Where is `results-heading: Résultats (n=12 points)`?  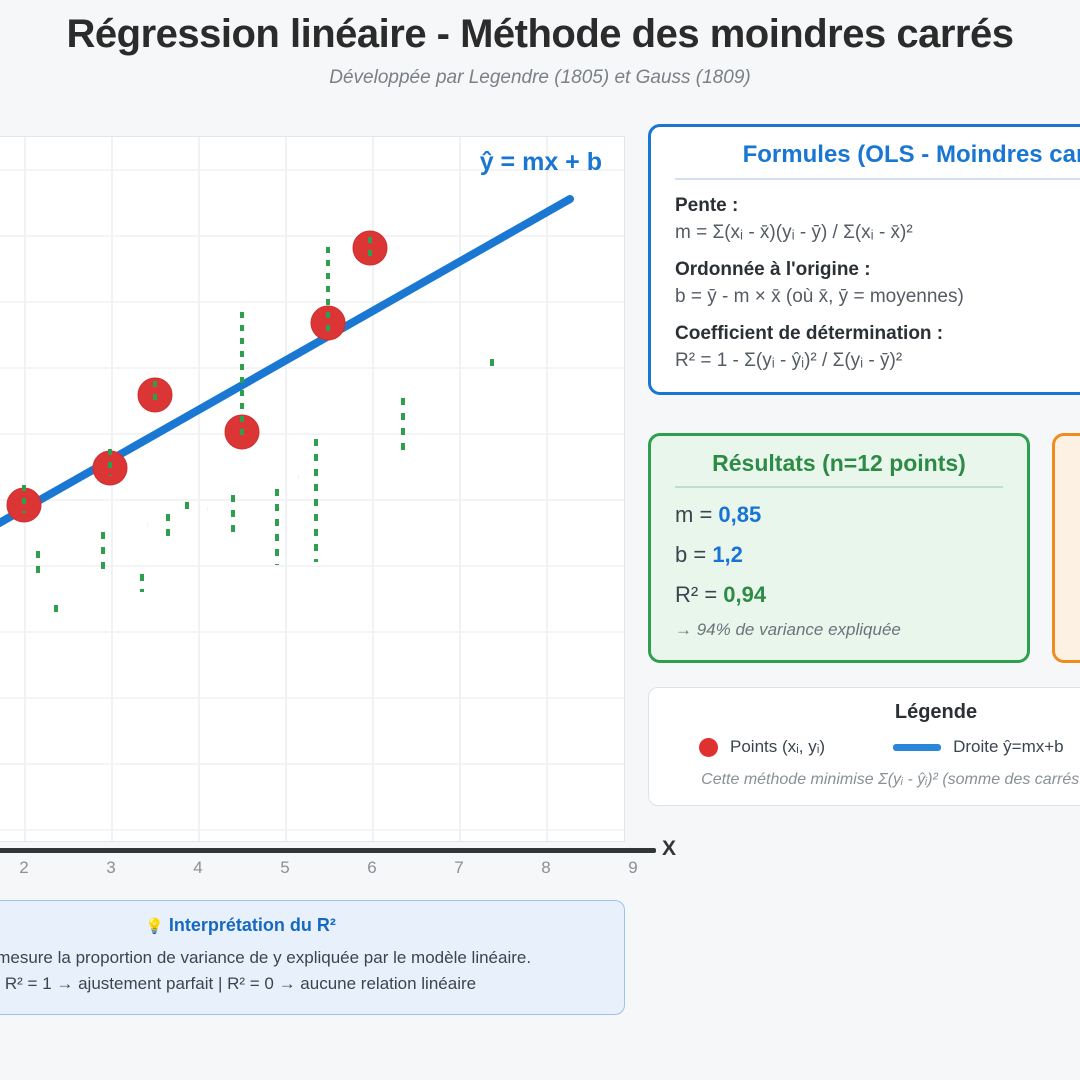 results-heading: Résultats (n=12 points) is located at coordinates (839, 469).